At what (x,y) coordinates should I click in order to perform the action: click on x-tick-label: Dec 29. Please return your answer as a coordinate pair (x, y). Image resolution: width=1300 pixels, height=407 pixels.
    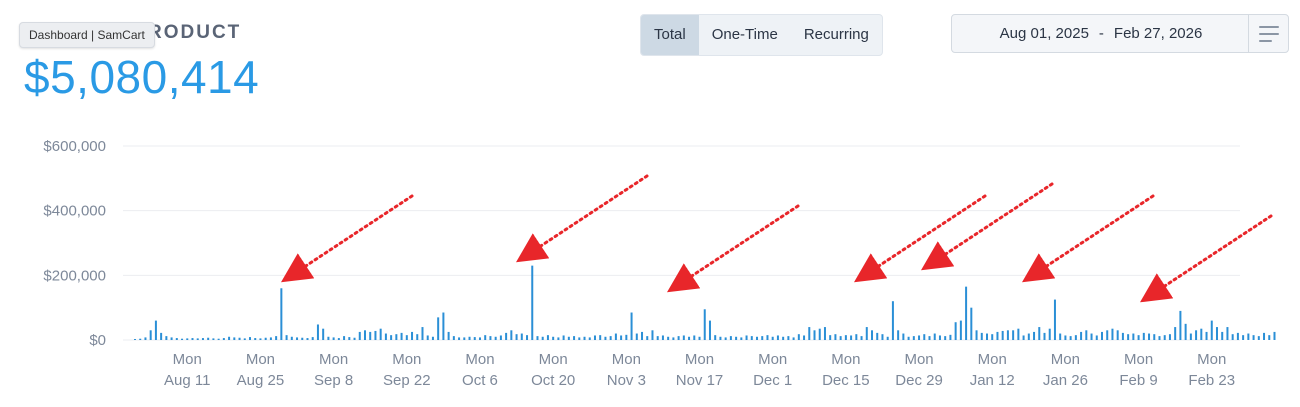
    Looking at the image, I should click on (919, 380).